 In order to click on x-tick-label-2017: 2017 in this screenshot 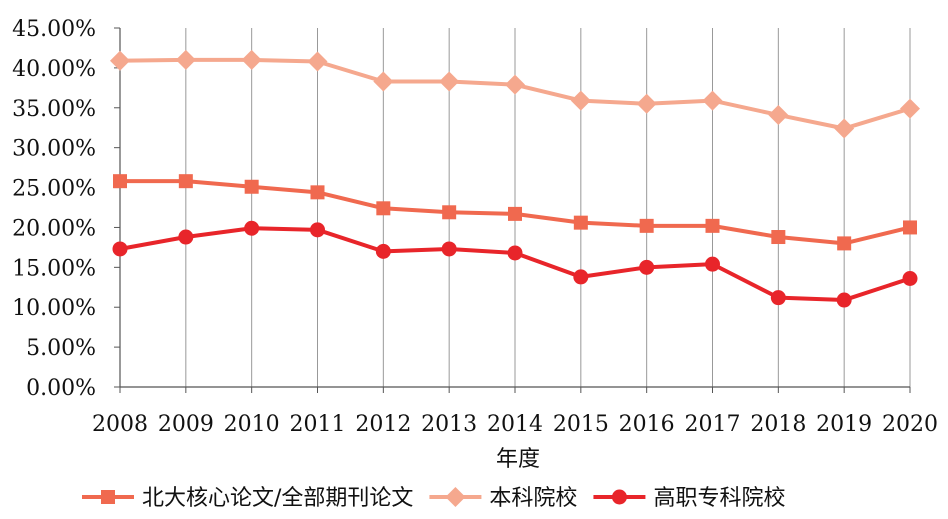, I will do `click(713, 424)`.